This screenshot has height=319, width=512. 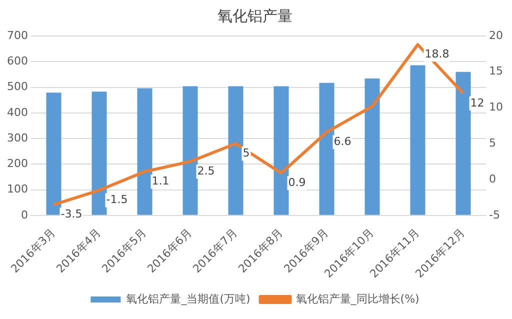 What do you see at coordinates (17, 189) in the screenshot?
I see `y-tick-label: 100` at bounding box center [17, 189].